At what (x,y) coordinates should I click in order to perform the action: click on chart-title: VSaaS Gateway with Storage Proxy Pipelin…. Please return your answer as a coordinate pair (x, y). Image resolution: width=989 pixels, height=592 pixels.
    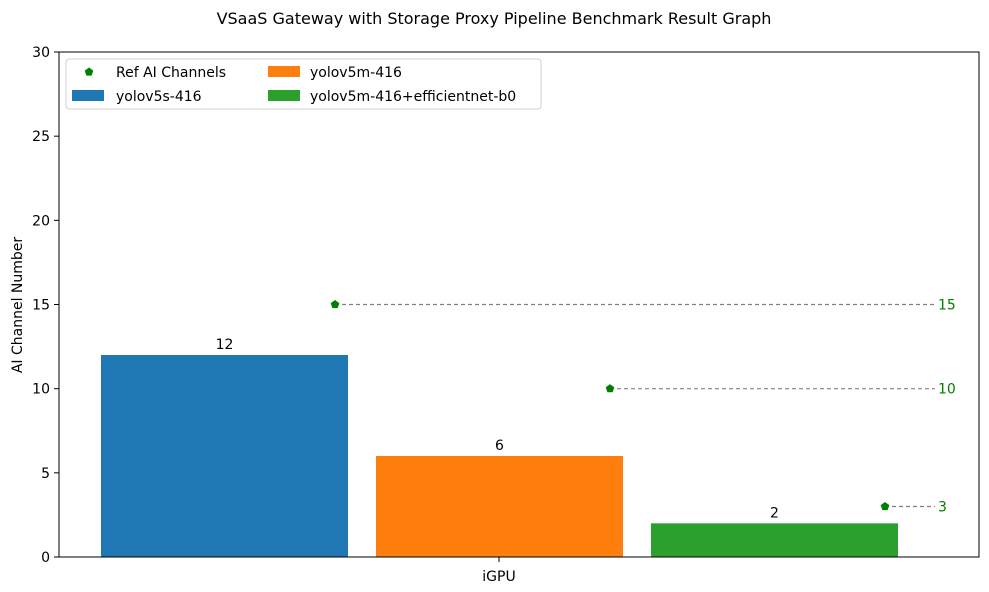
    Looking at the image, I should click on (494, 18).